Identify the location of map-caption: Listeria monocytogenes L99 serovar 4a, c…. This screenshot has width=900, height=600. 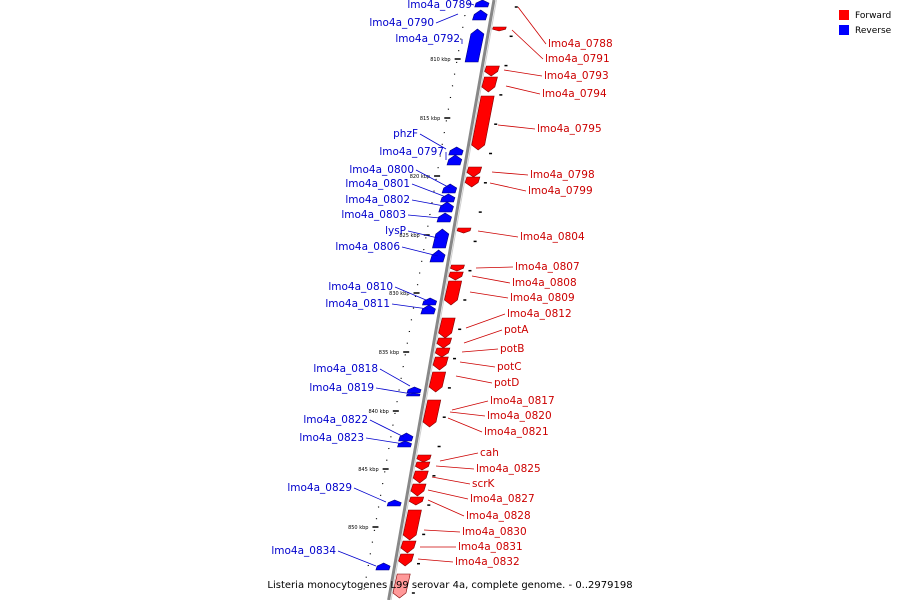
(449, 585).